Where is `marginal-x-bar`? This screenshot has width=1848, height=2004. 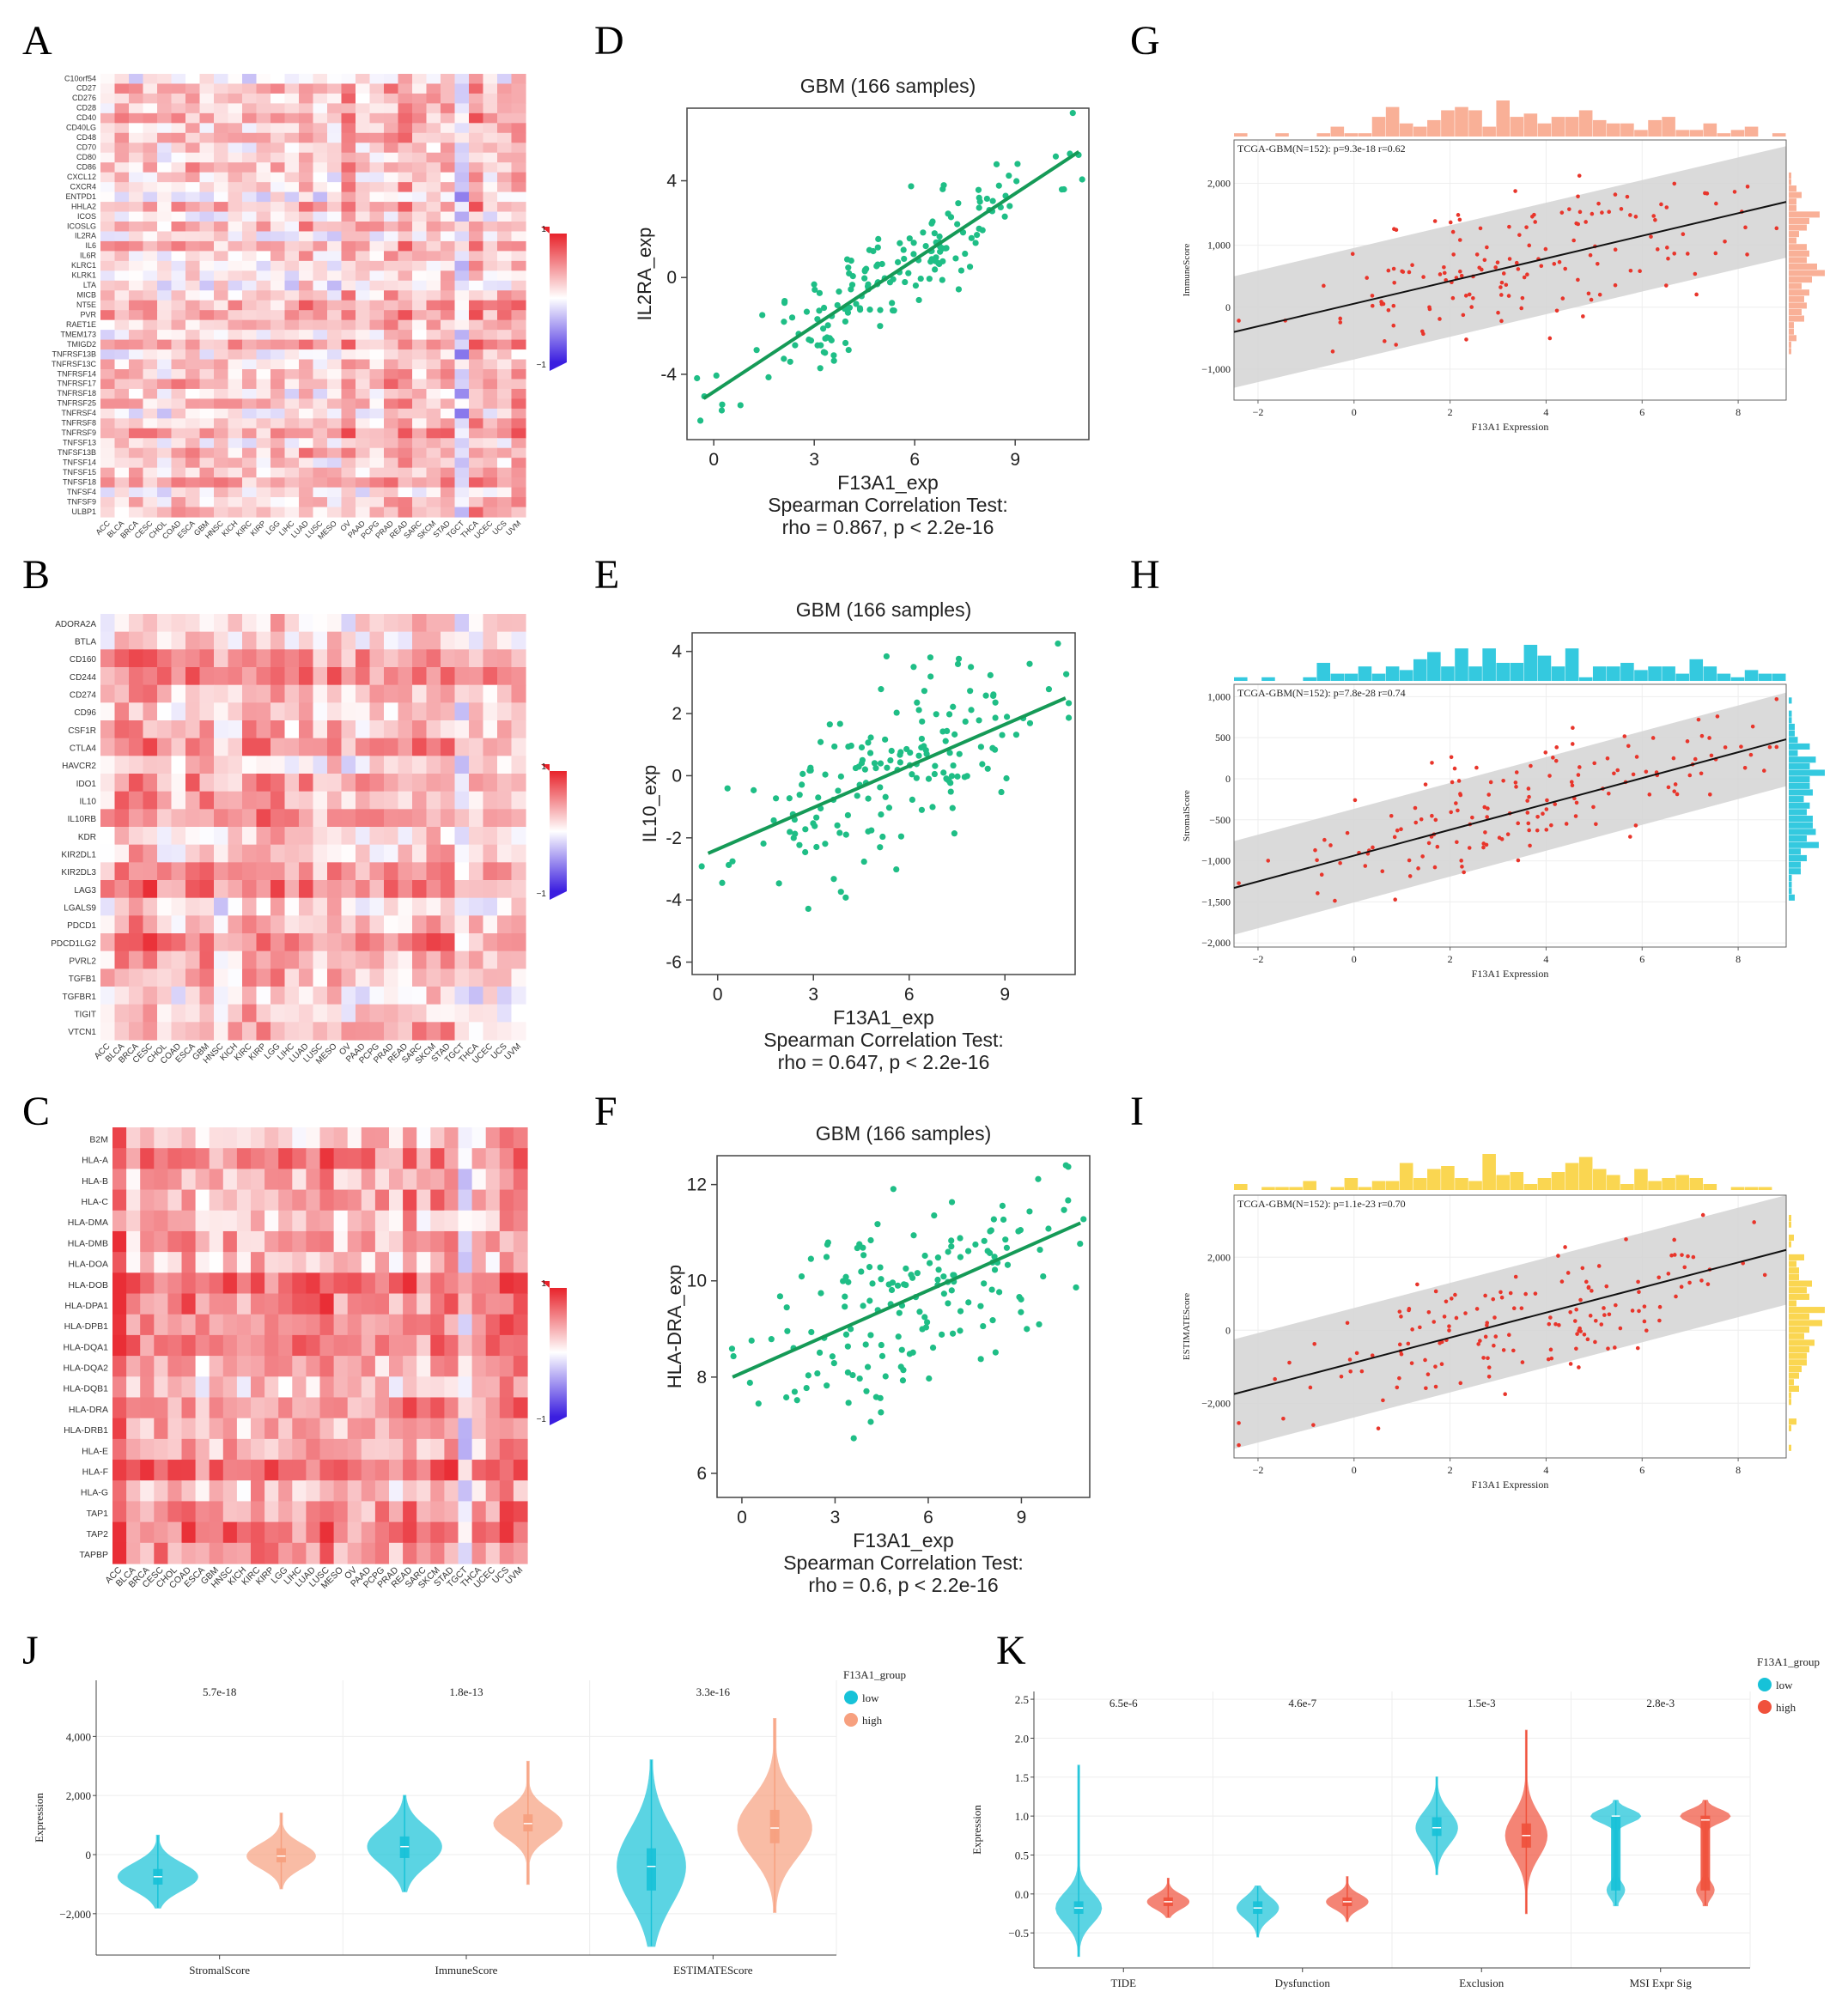 marginal-x-bar is located at coordinates (1378, 1185).